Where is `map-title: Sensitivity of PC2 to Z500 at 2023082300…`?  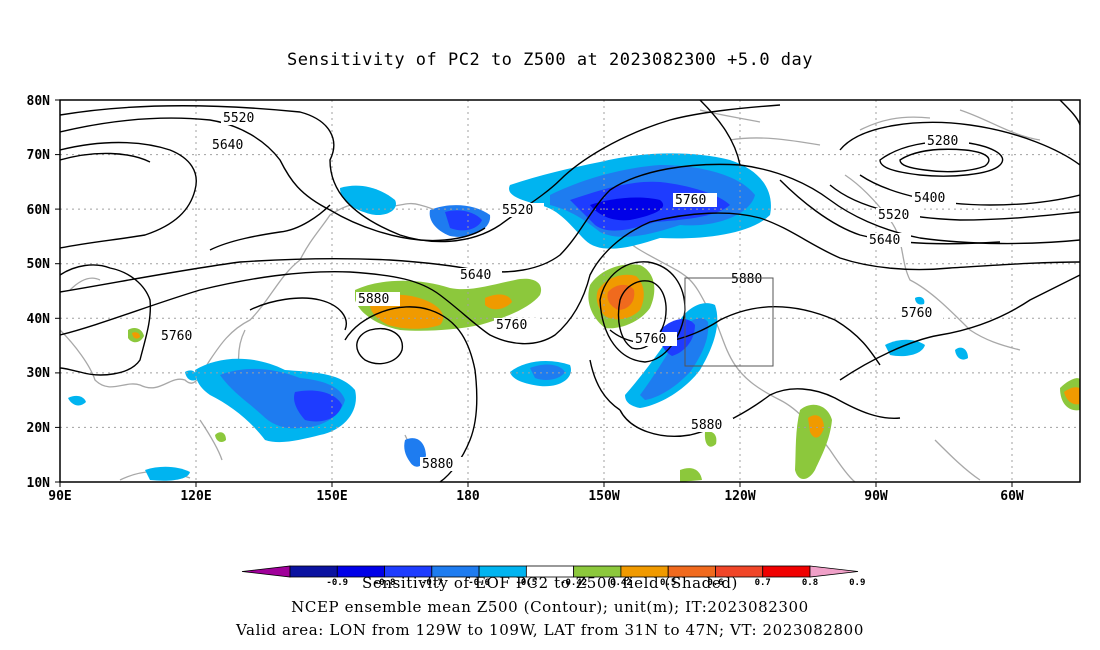 map-title: Sensitivity of PC2 to Z500 at 2023082300… is located at coordinates (549, 60).